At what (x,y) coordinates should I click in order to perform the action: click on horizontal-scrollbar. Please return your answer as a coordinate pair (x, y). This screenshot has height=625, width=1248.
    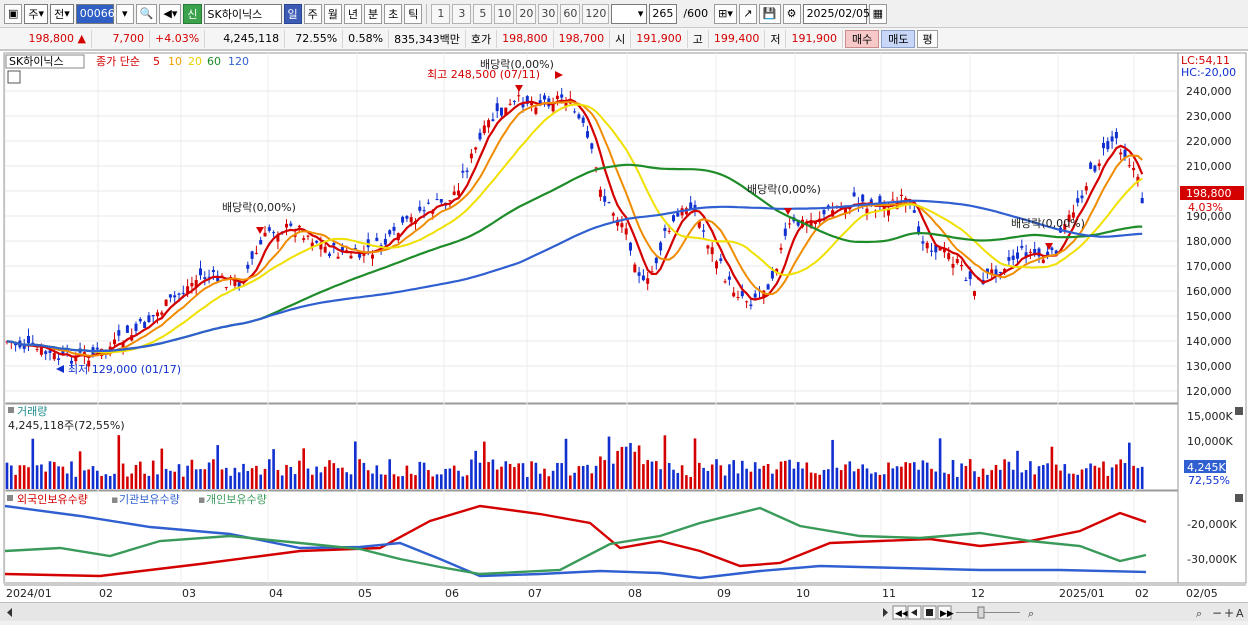
    Looking at the image, I should click on (440, 612).